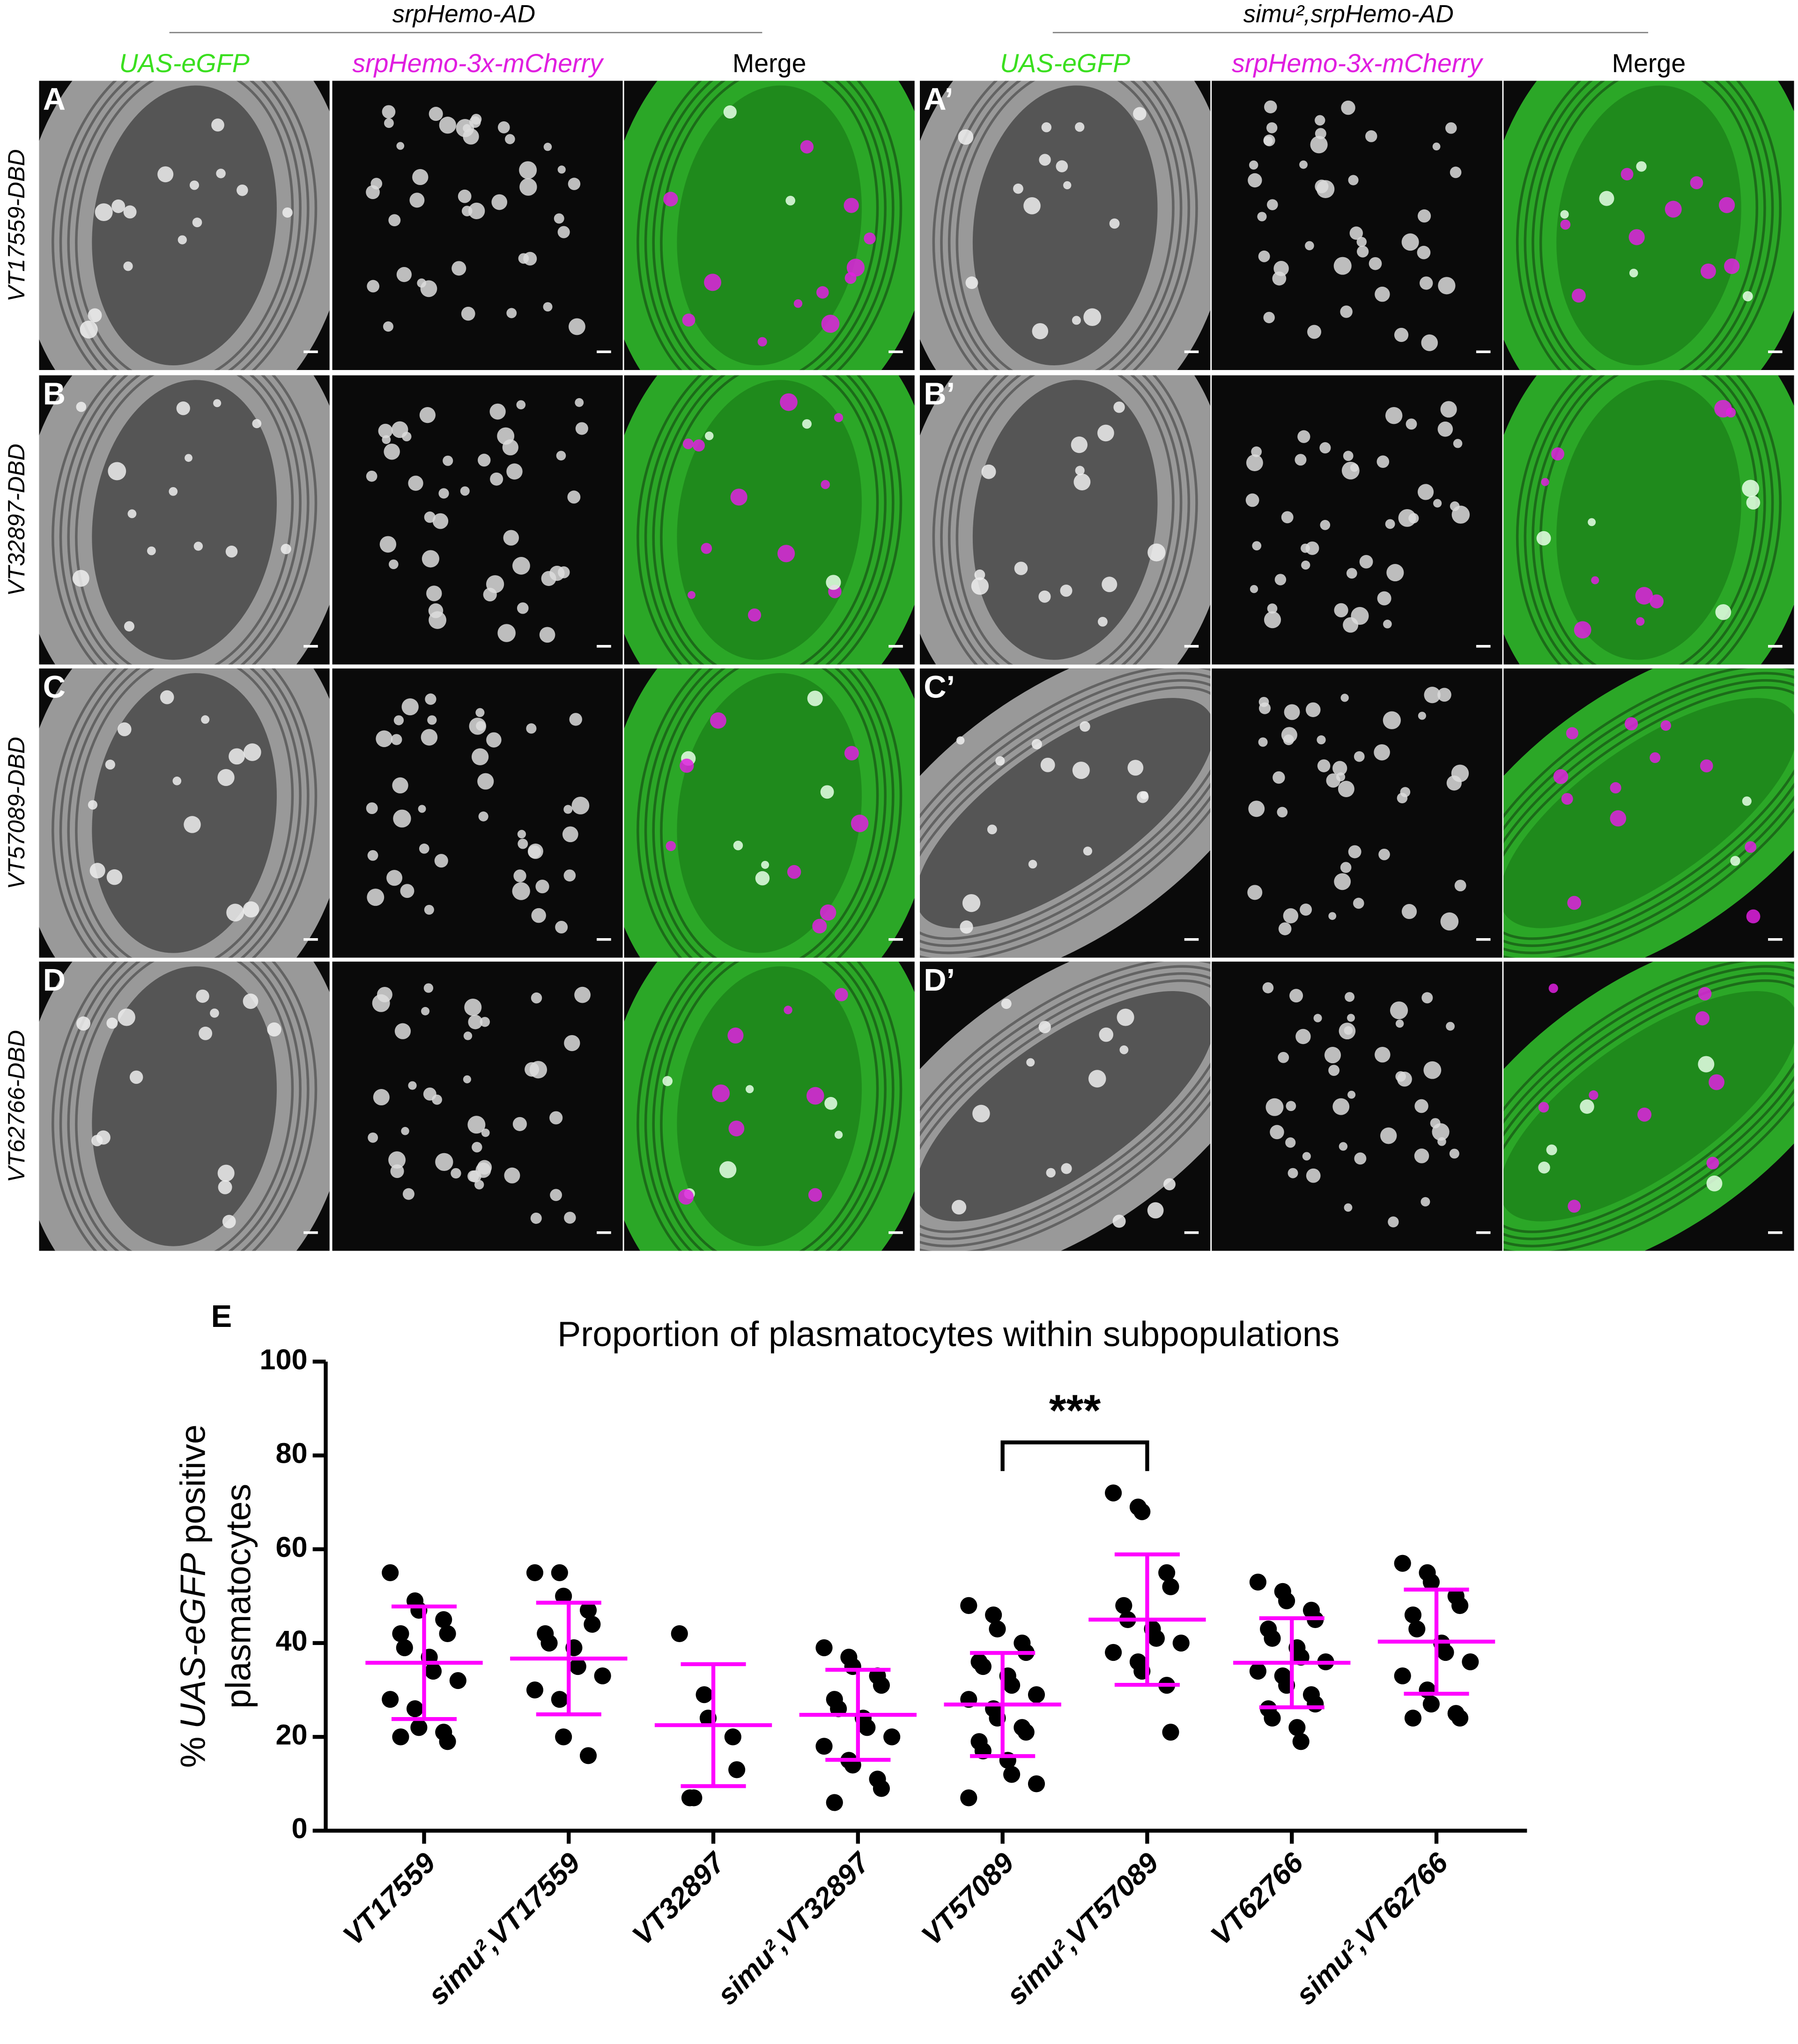 This screenshot has height=2044, width=1798. I want to click on embryo-yolk, so click(769, 226).